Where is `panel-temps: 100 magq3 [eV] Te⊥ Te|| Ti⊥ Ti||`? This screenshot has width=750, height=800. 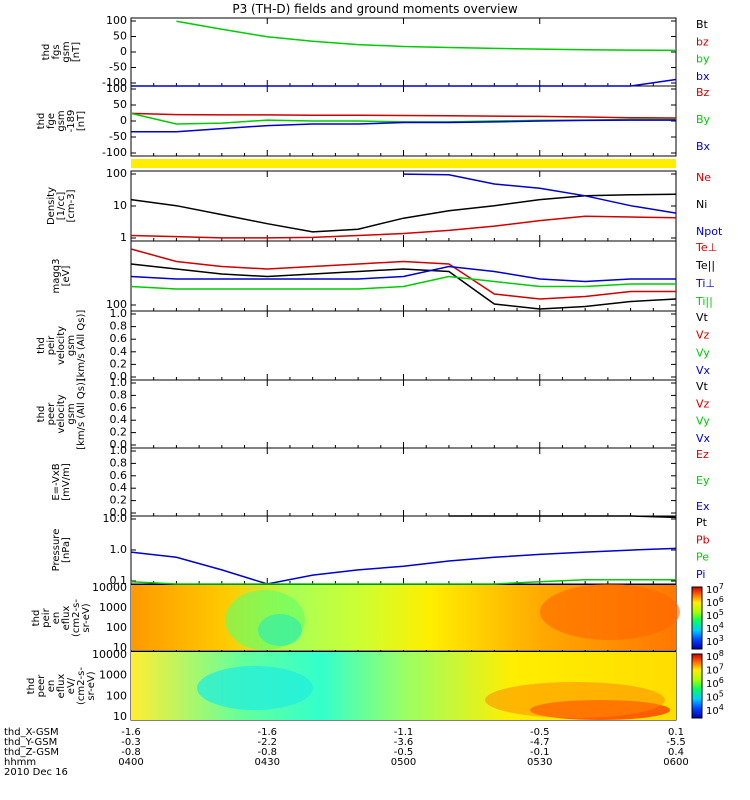
panel-temps: 100 magq3 [eV] Te⊥ Te|| Ti⊥ Ti|| is located at coordinates (384, 276).